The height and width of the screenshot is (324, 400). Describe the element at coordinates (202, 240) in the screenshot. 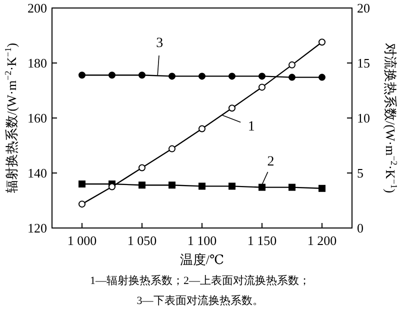

I see `x-tick-label: 1 100` at that location.